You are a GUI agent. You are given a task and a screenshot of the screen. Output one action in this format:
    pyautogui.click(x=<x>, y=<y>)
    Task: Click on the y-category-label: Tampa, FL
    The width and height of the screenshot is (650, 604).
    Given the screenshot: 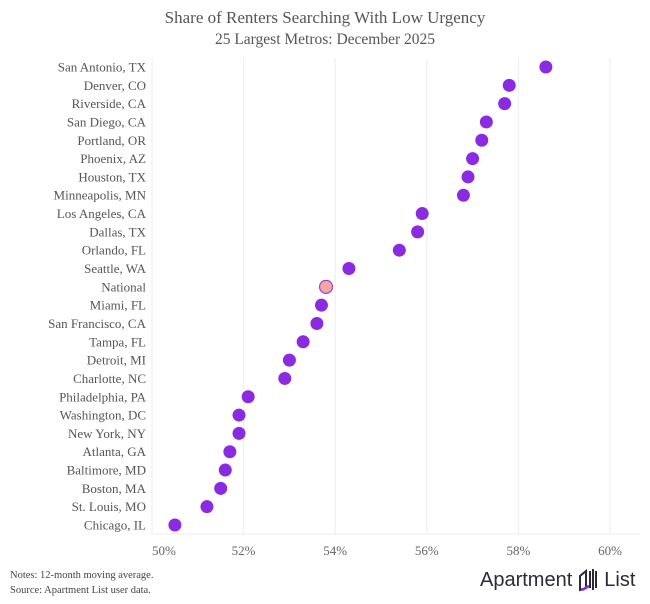 What is the action you would take?
    pyautogui.click(x=117, y=341)
    